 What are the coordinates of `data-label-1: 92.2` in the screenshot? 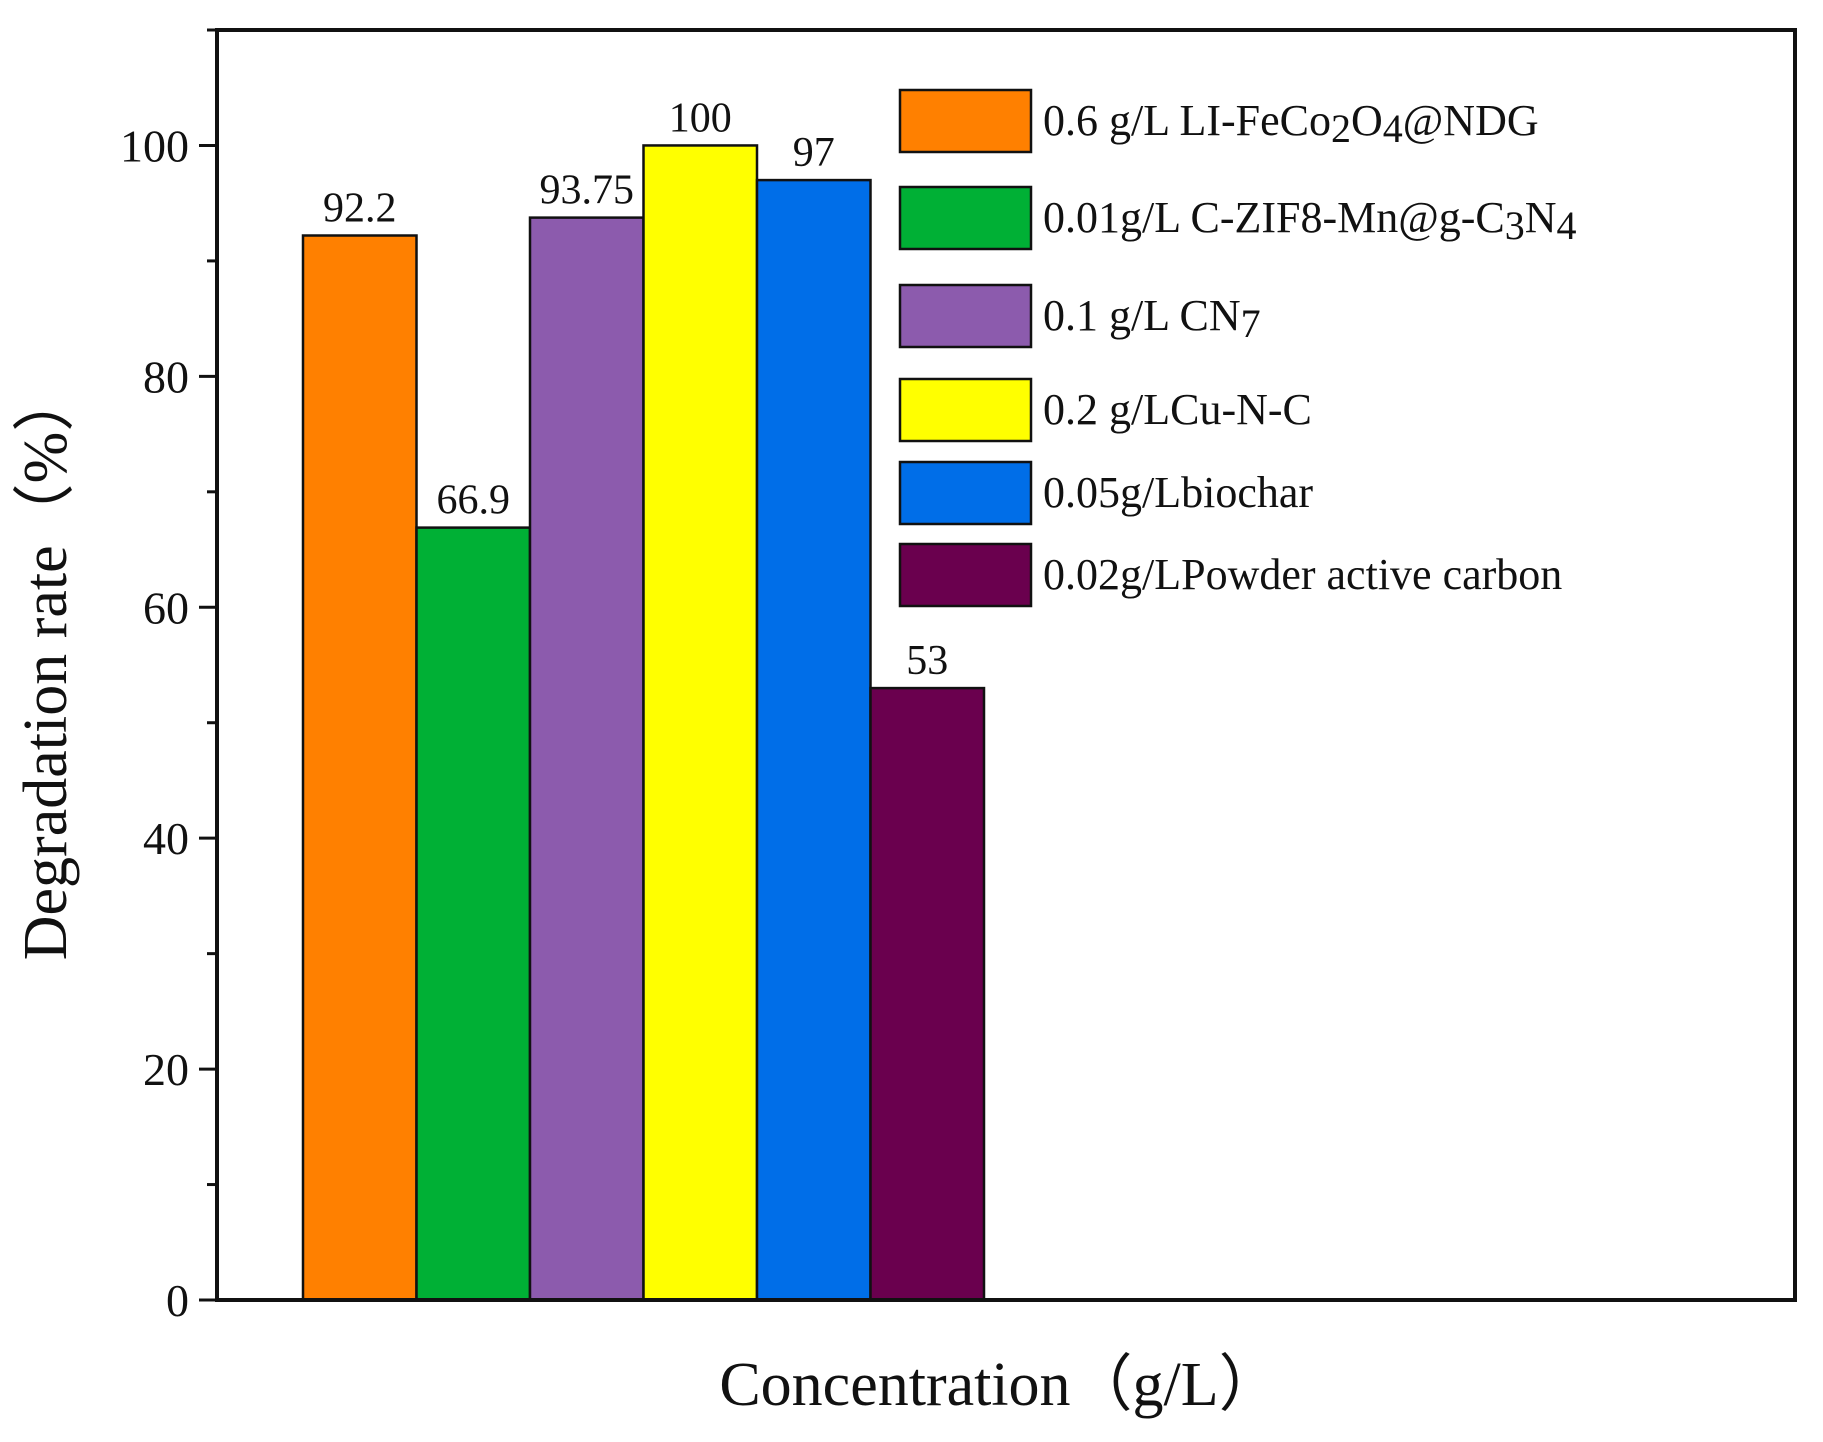 It's located at (360, 209).